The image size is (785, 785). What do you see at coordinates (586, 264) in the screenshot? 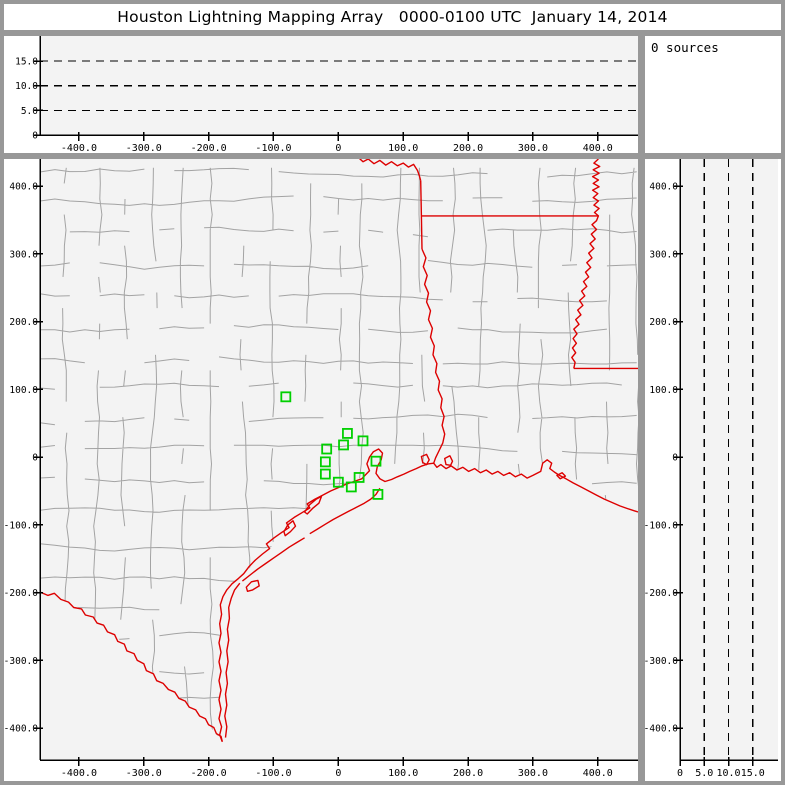
I see `boundary-mississippi-river` at bounding box center [586, 264].